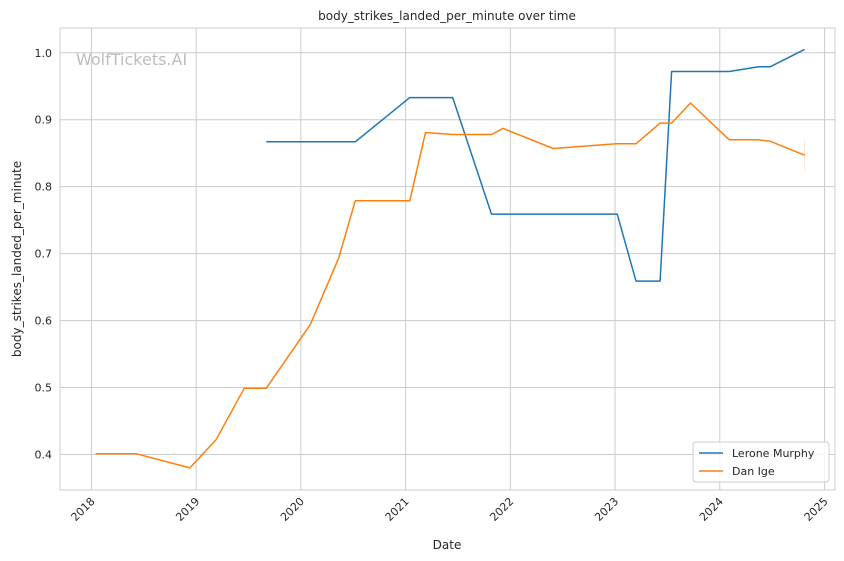 This screenshot has height=561, width=844. I want to click on y-axis-label: body_strikes_landed_per_minute, so click(17, 259).